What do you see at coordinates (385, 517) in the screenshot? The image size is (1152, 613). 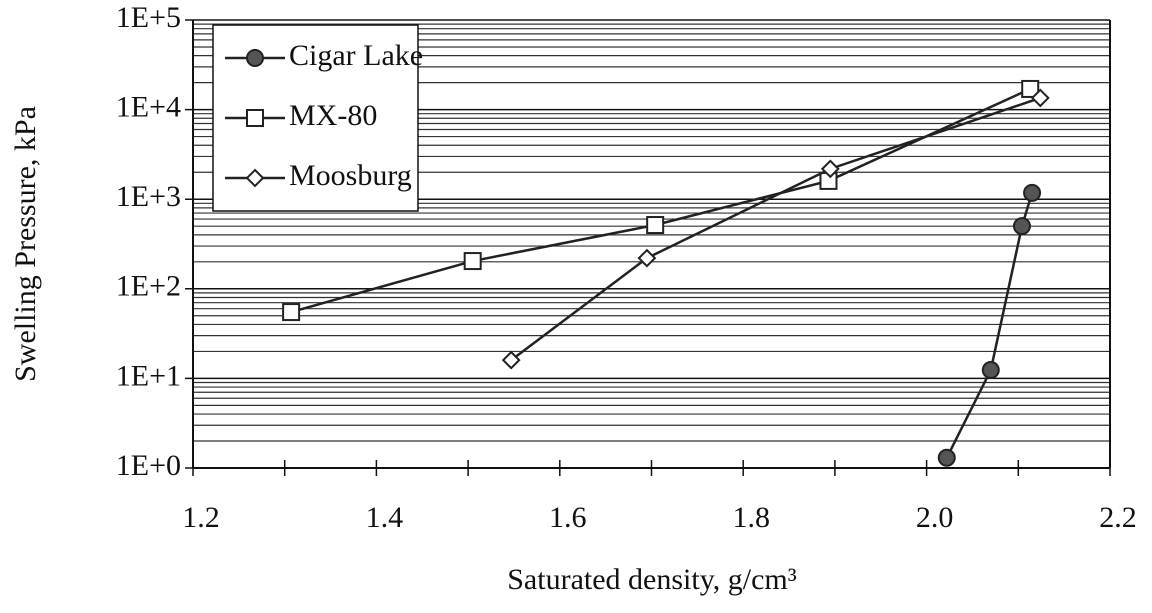 I see `x-tick-label: 1.4` at bounding box center [385, 517].